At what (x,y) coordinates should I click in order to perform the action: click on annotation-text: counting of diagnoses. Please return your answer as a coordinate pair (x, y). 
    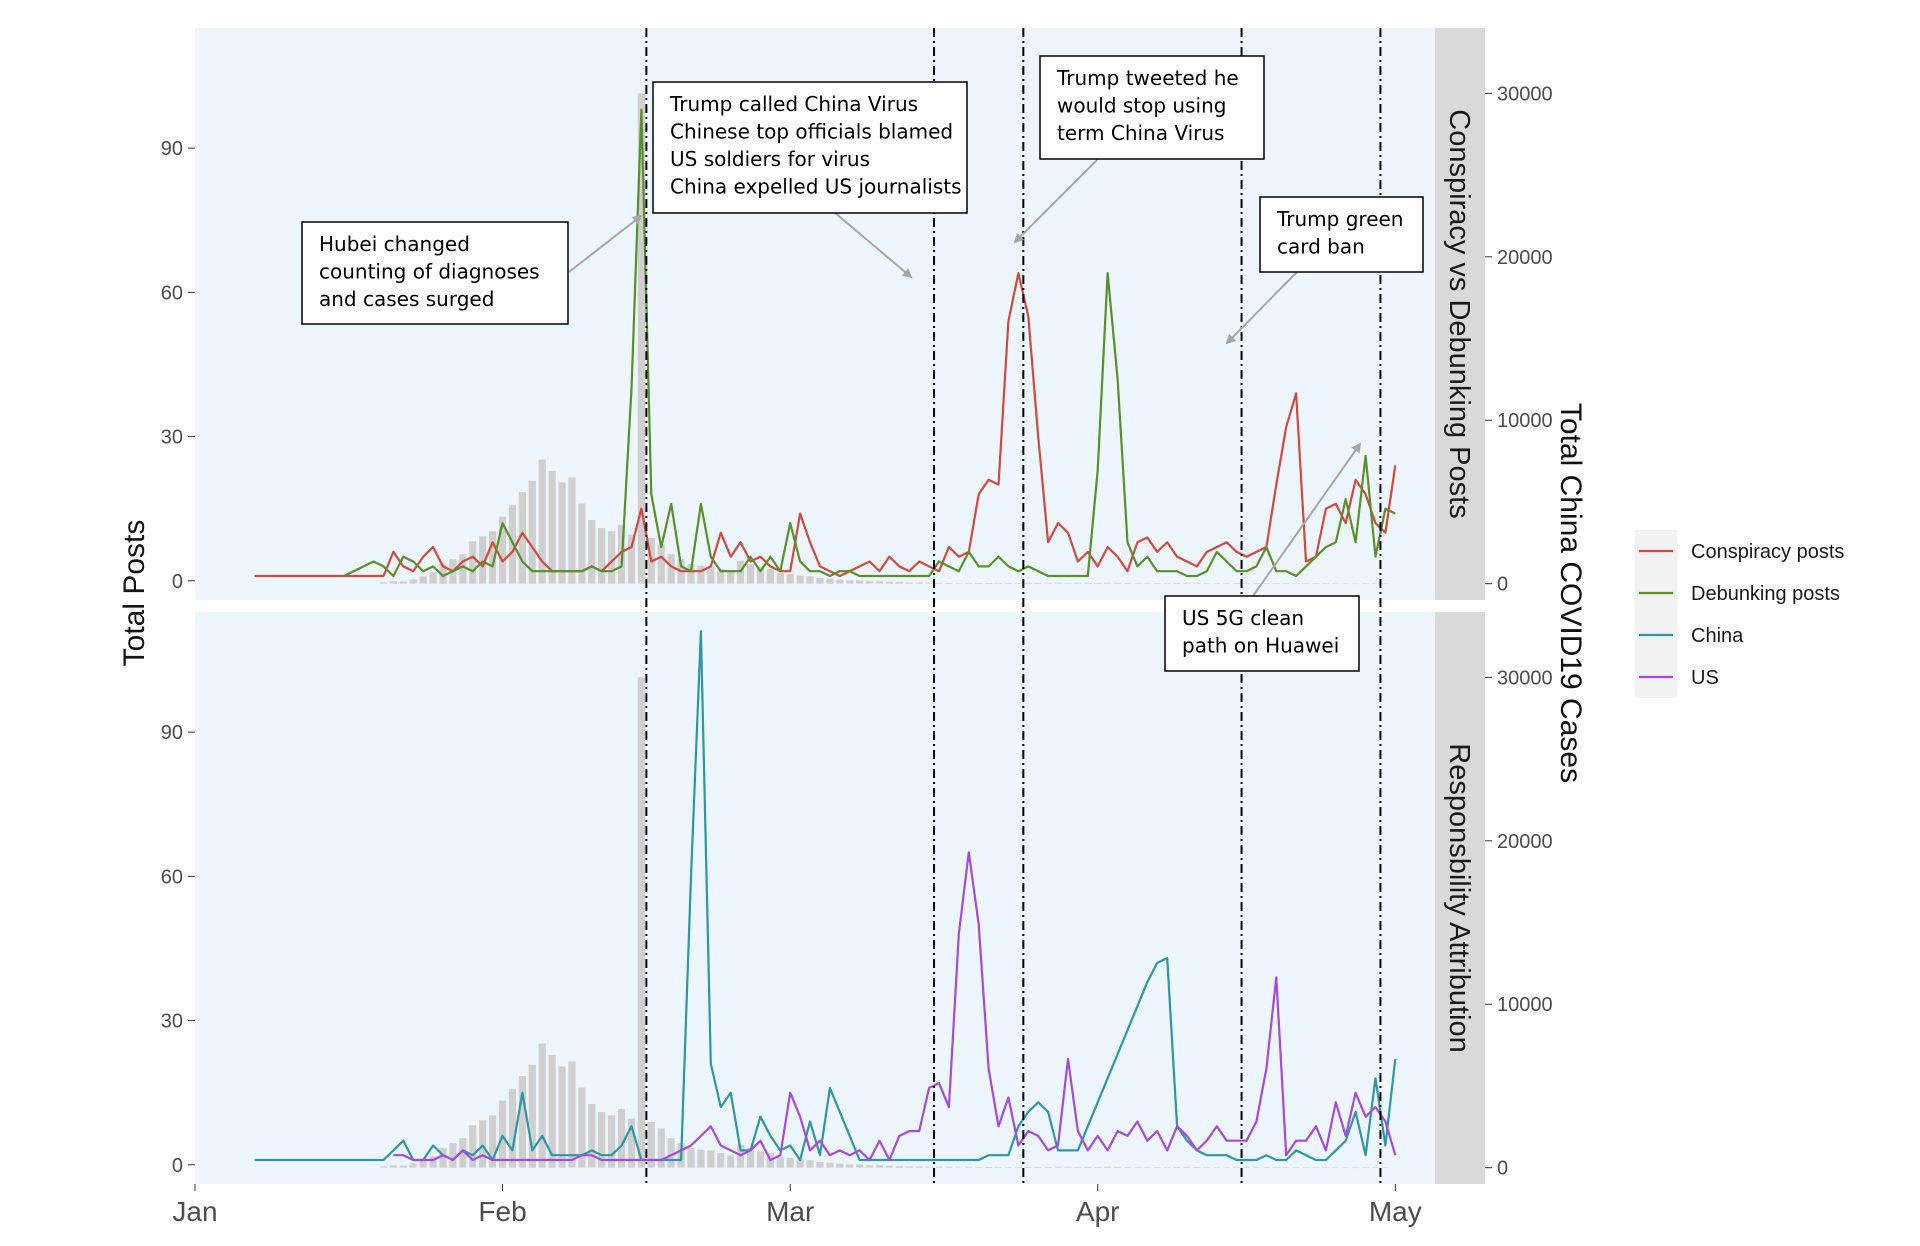
    Looking at the image, I should click on (429, 272).